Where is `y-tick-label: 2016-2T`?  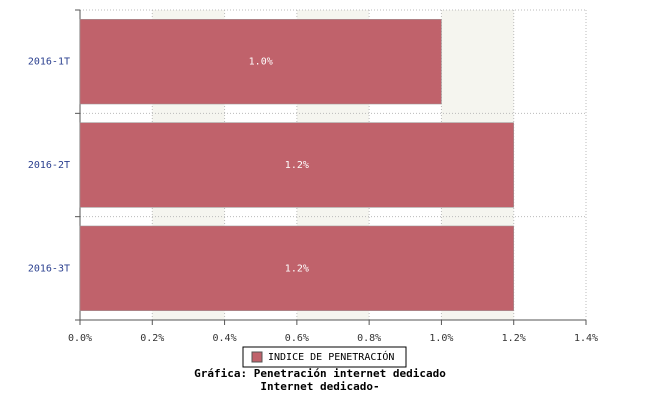
y-tick-label: 2016-2T is located at coordinates (49, 165).